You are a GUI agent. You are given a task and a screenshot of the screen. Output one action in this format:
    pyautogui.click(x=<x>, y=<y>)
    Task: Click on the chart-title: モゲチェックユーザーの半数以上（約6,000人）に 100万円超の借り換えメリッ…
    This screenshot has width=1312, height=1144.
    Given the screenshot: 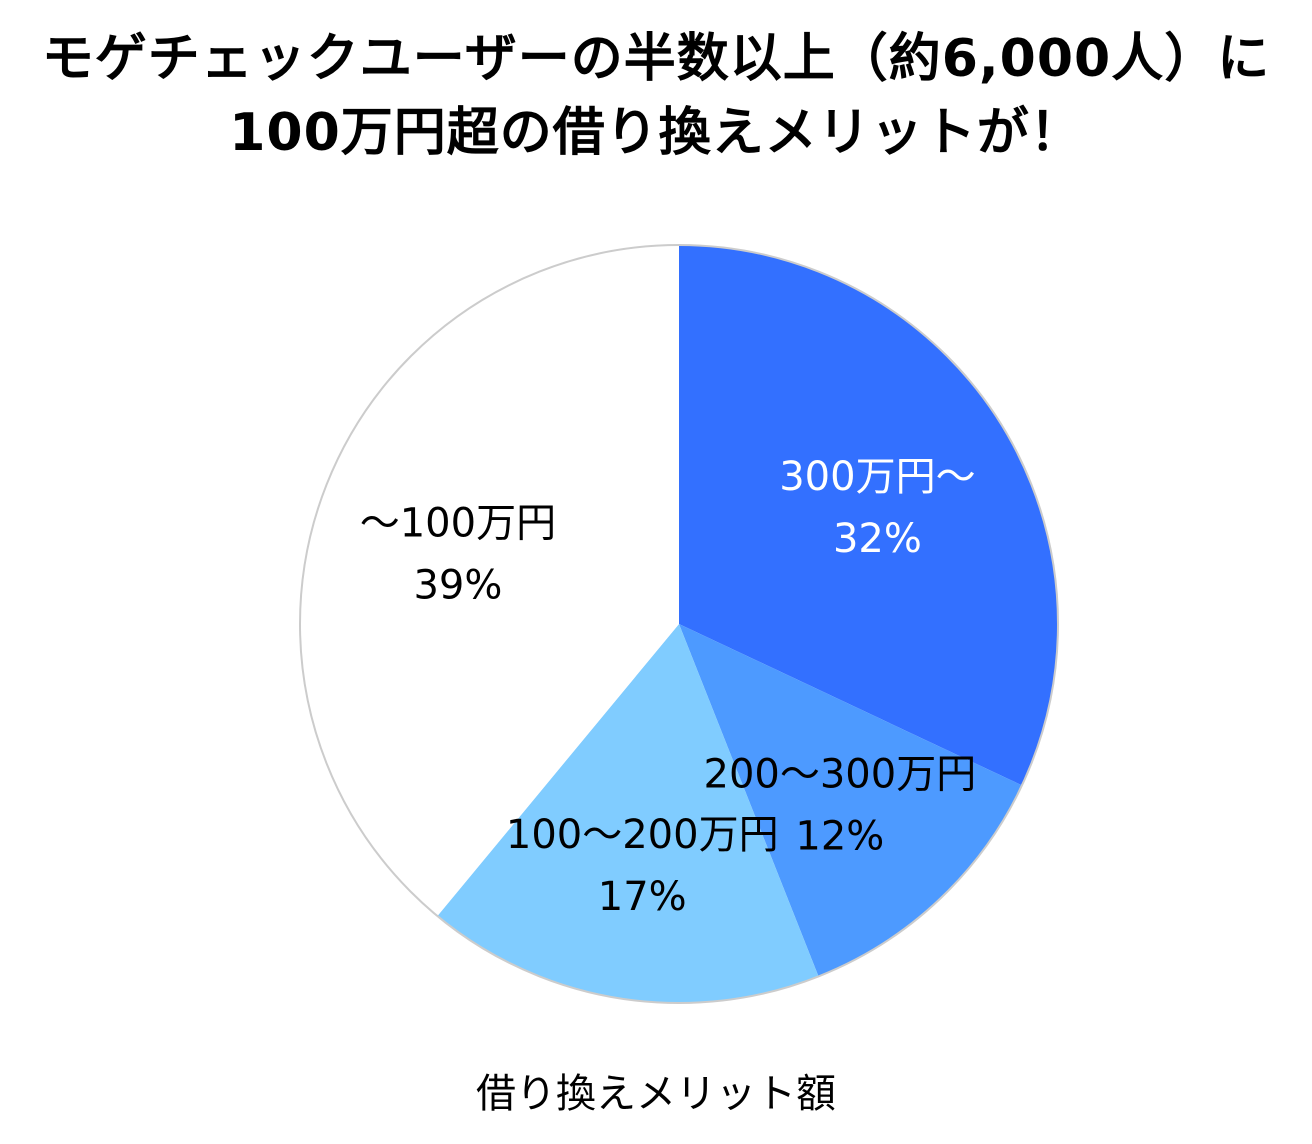 What is the action you would take?
    pyautogui.click(x=656, y=96)
    